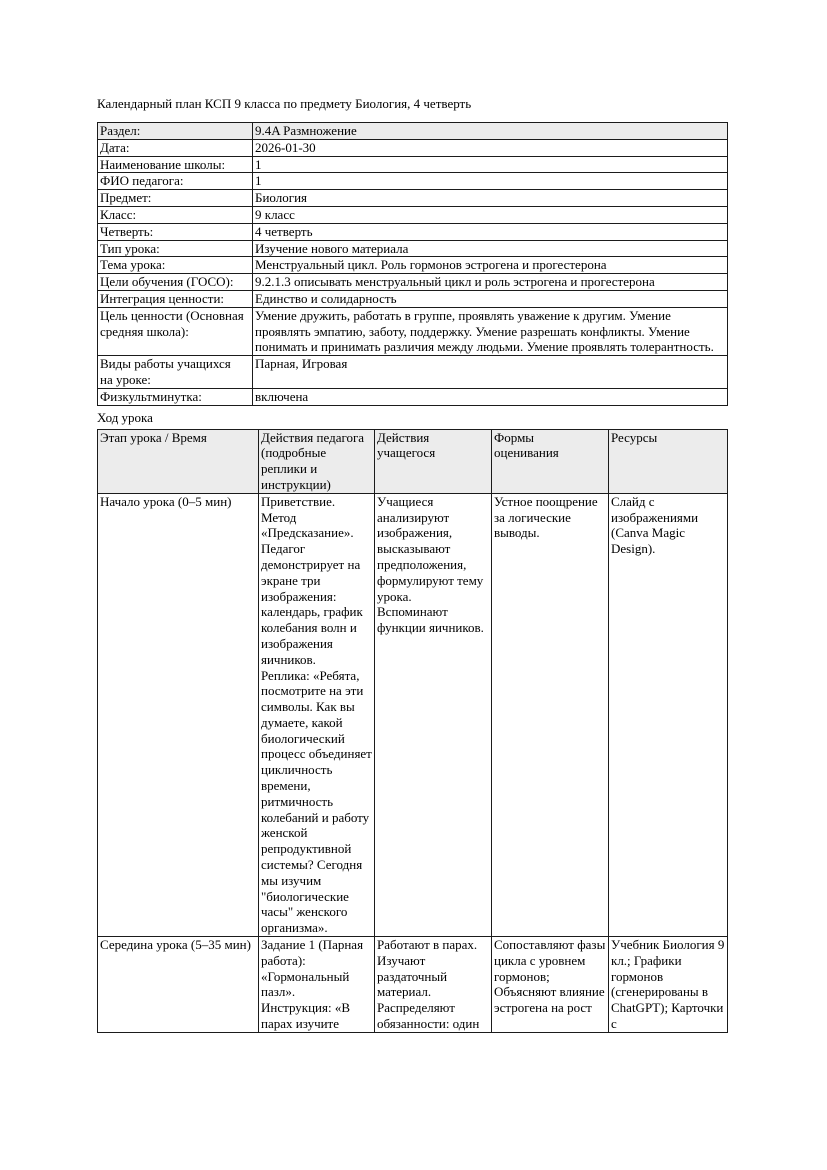  I want to click on stage-text: Середина урока (5–35 мин), so click(175, 945).